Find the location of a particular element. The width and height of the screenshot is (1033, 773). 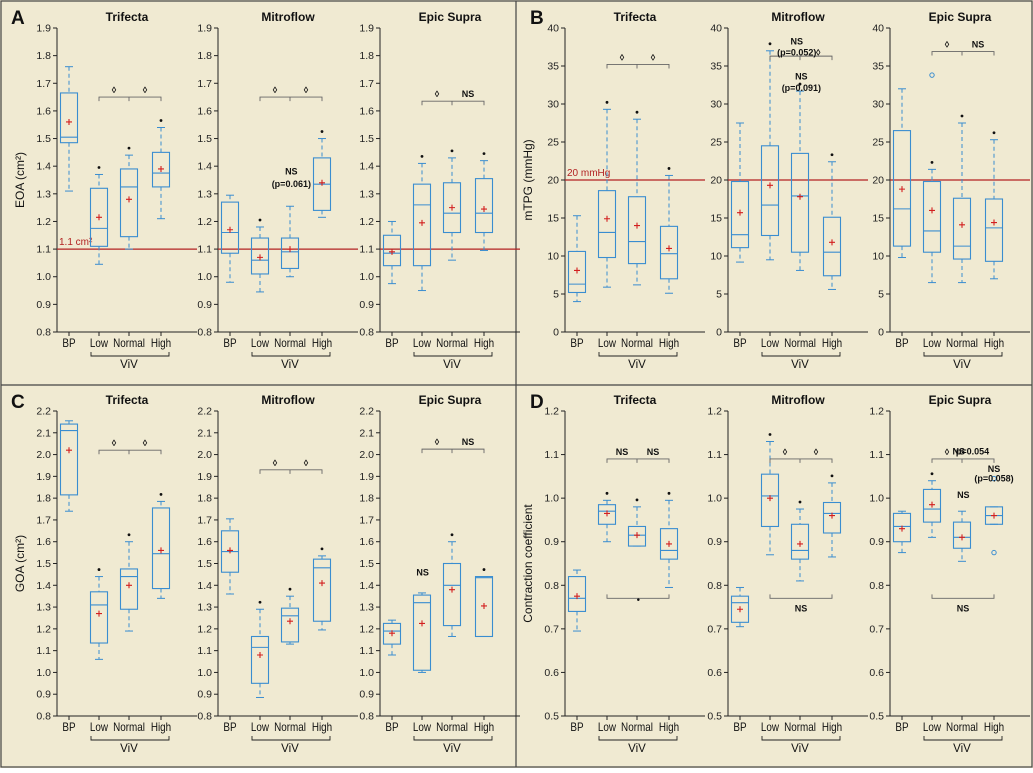

y-tick-label: 5 is located at coordinates (556, 295).